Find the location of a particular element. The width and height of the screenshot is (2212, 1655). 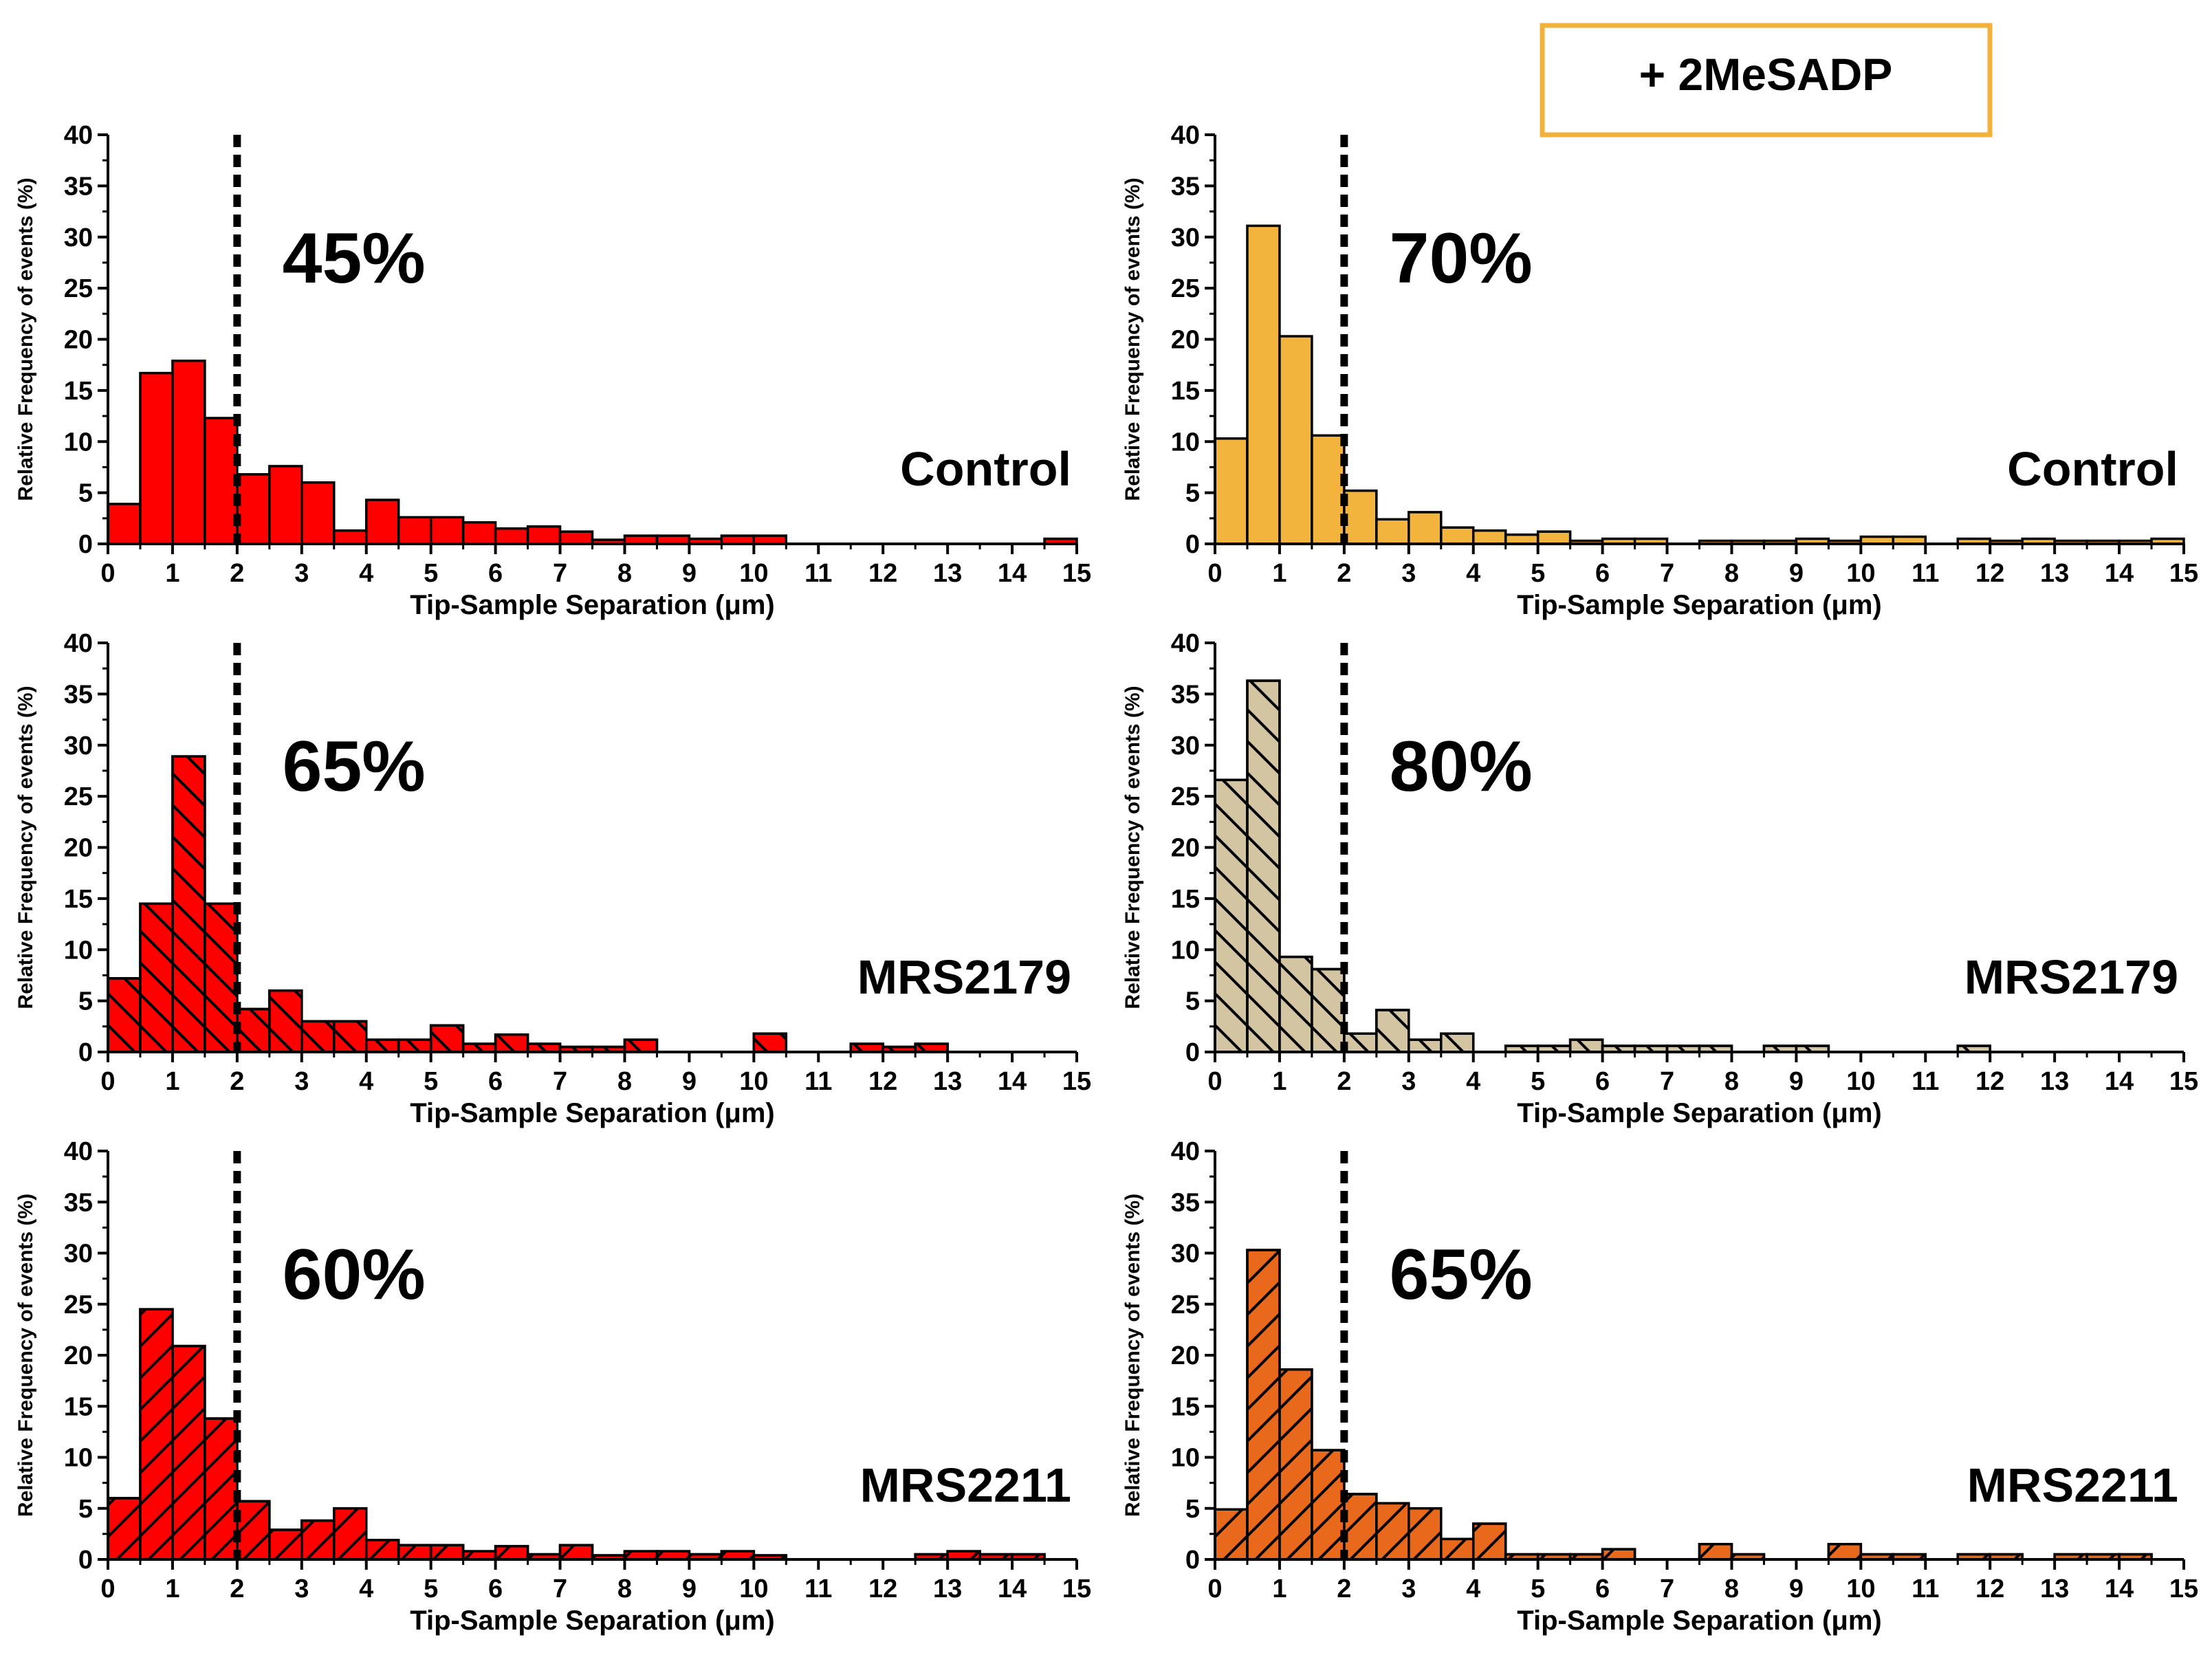

y-axis-title: Relative Frequency of events (%) is located at coordinates (1132, 339).